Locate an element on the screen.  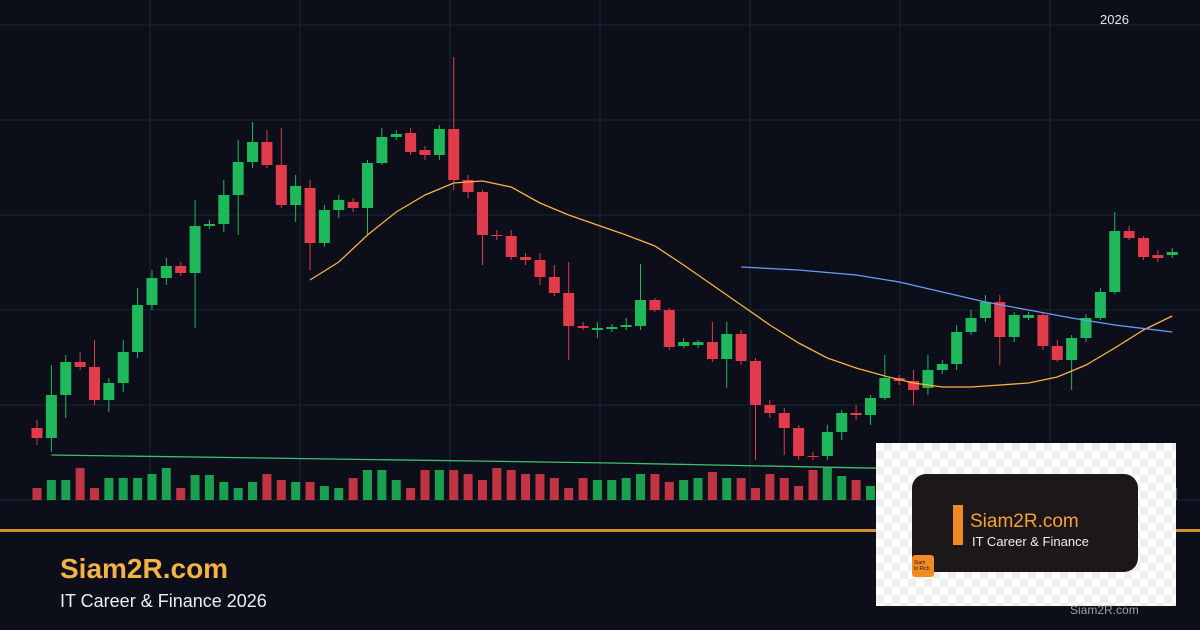
logo-brand: Siam2R.com is located at coordinates (1024, 521).